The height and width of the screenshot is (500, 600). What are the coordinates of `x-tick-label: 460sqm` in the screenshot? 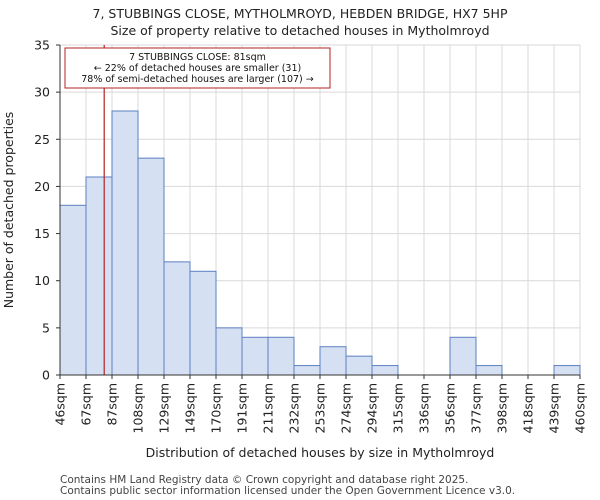 It's located at (580, 408).